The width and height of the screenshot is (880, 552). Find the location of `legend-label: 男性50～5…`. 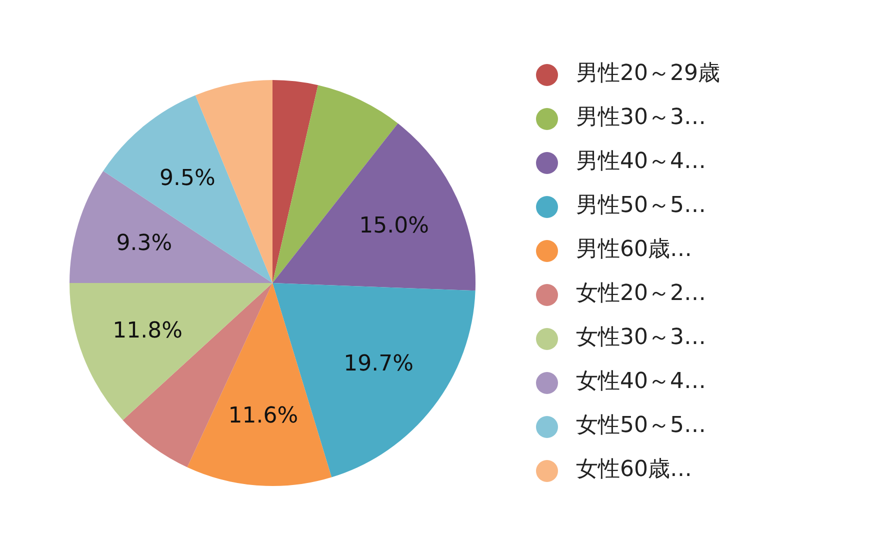

legend-label: 男性50～5… is located at coordinates (641, 205).